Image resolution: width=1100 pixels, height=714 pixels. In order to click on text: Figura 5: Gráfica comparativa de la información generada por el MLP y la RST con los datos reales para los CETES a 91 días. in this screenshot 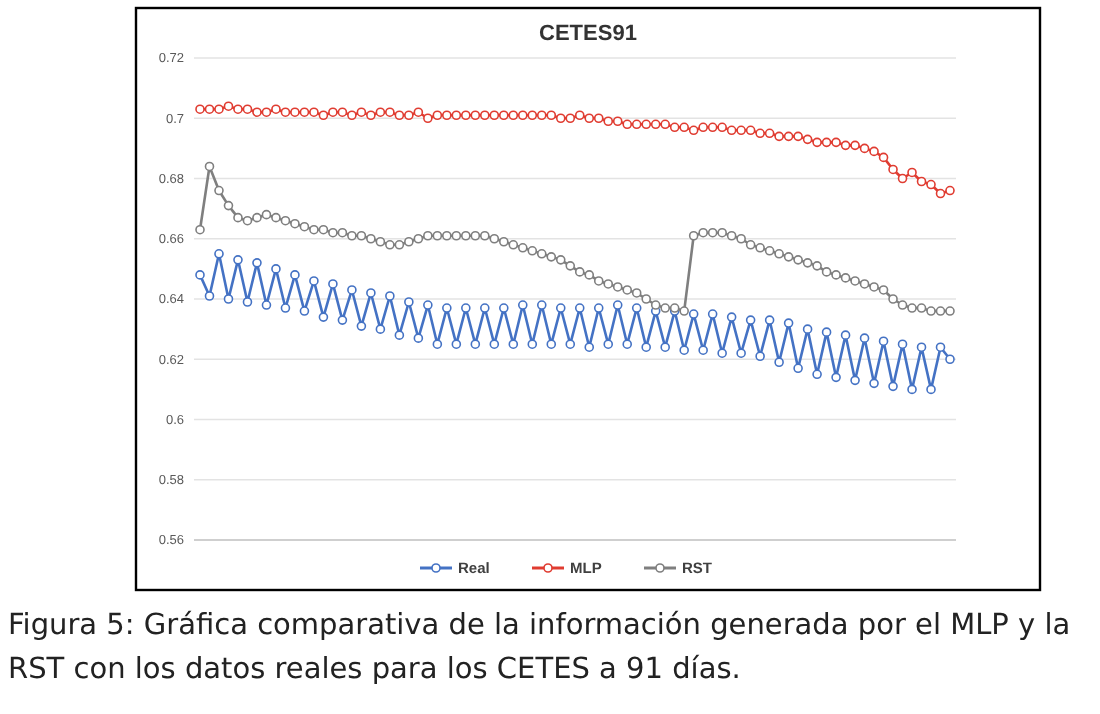, I will do `click(539, 649)`.